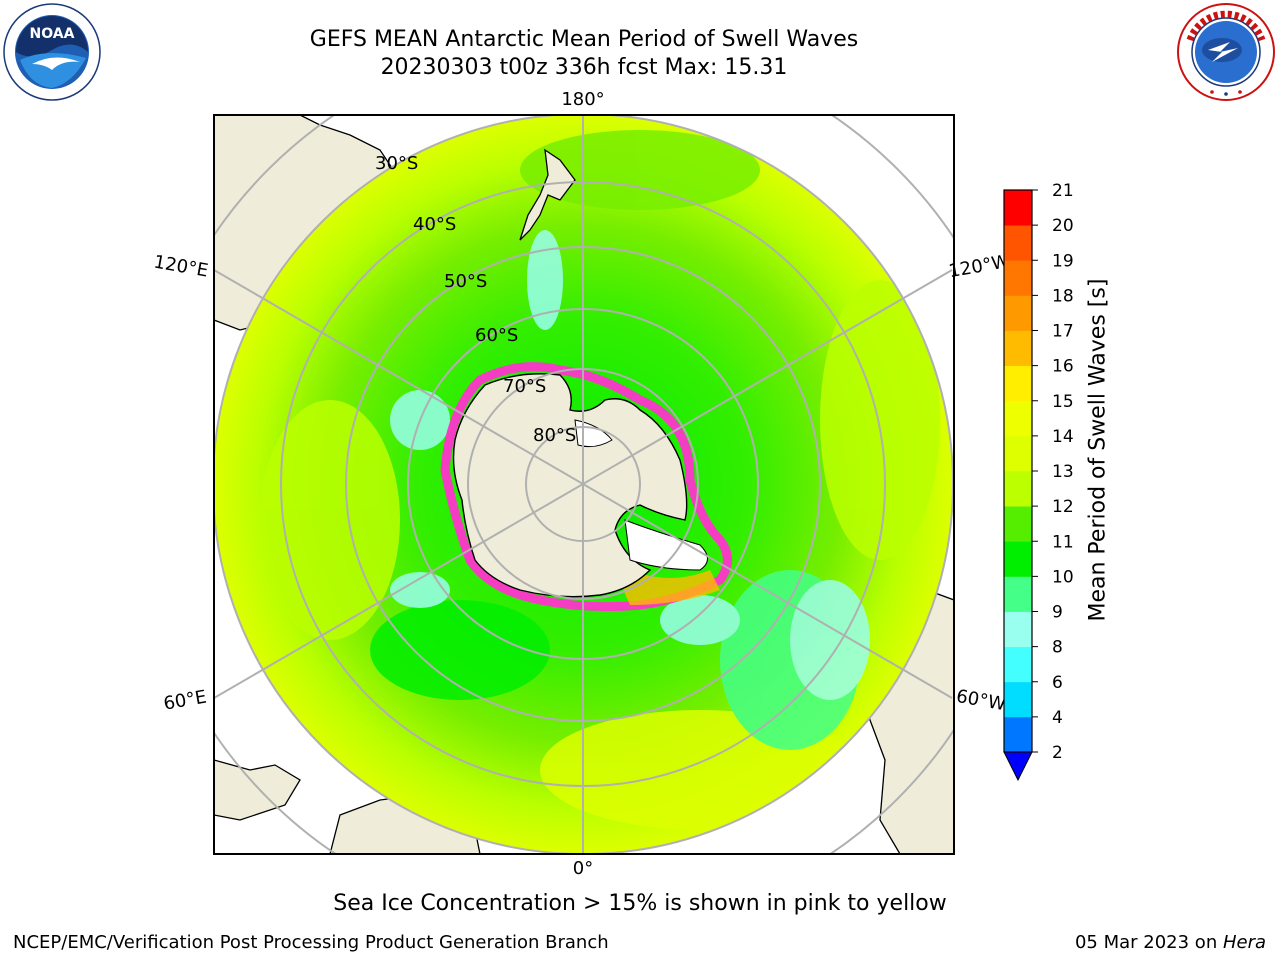 The height and width of the screenshot is (960, 1280). What do you see at coordinates (1063, 191) in the screenshot?
I see `colorbar-tick-label: 21` at bounding box center [1063, 191].